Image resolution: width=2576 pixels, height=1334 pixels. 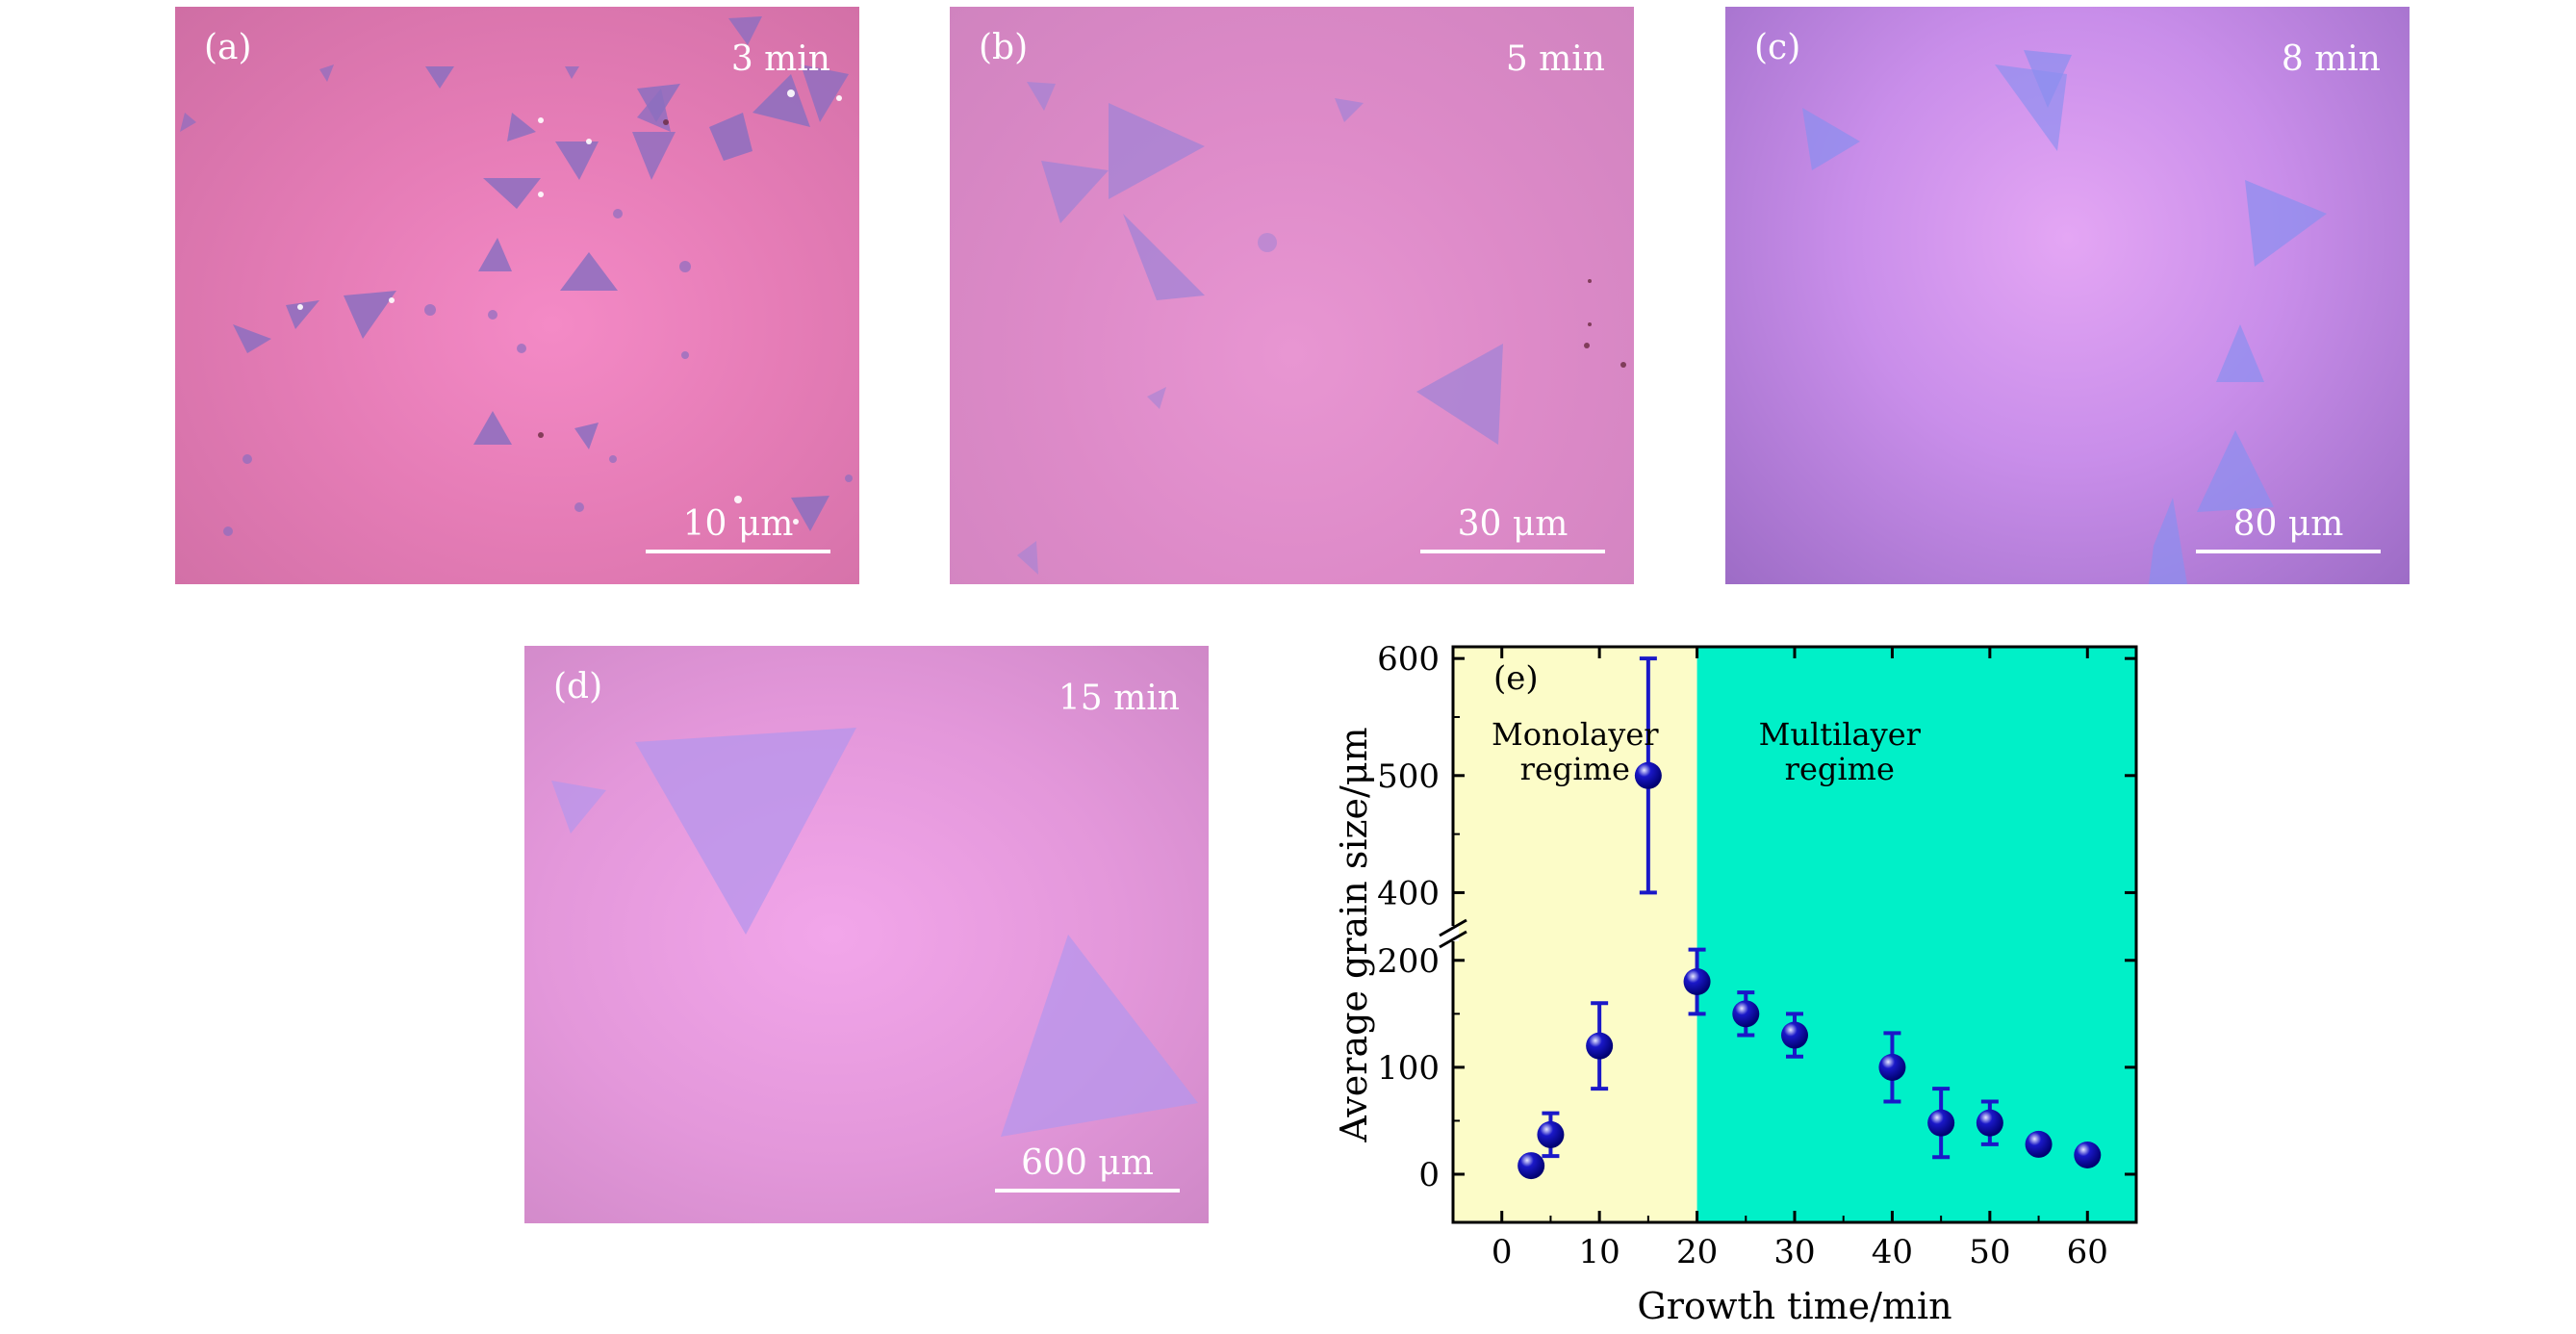 I want to click on x-tick-label: 30, so click(x=1794, y=1252).